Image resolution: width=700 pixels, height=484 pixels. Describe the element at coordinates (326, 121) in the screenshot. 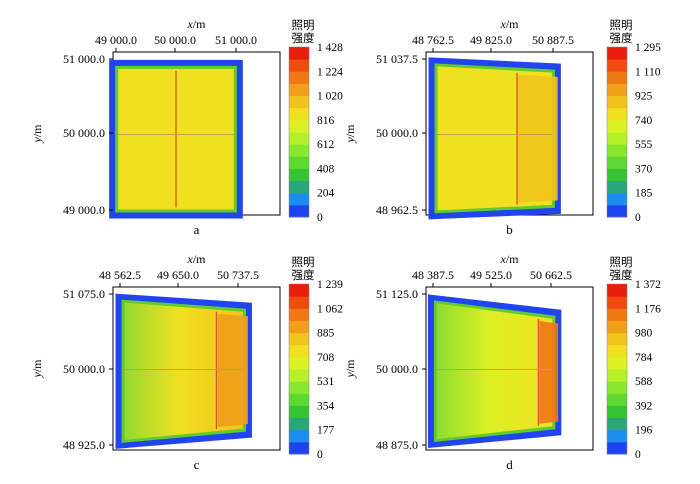

I see `colorbar-tick-label: 816` at that location.